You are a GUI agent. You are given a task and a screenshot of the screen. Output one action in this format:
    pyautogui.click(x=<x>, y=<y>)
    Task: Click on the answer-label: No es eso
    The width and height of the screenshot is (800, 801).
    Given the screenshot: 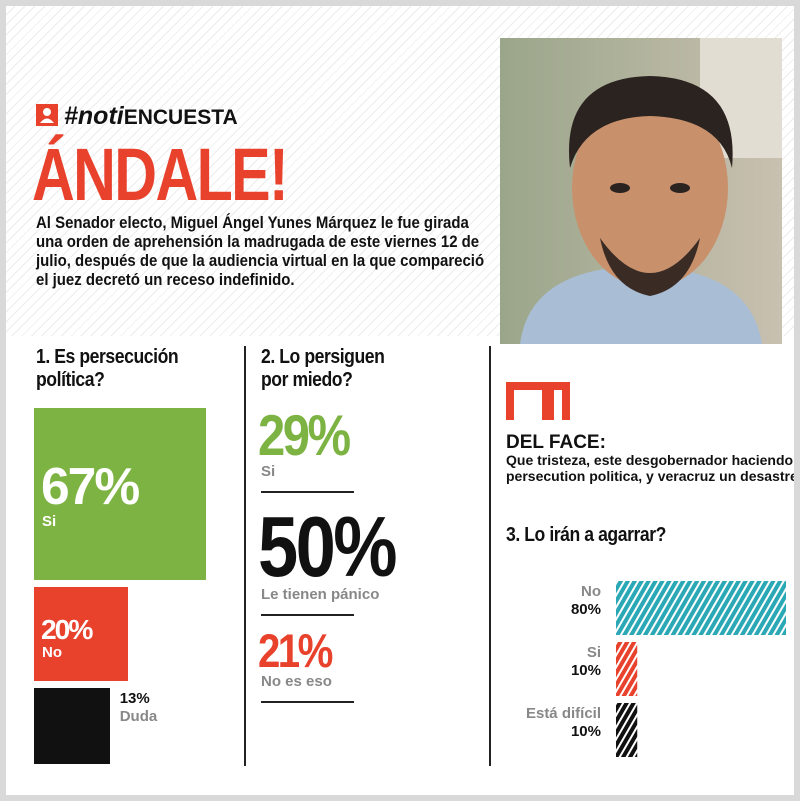 What is the action you would take?
    pyautogui.click(x=296, y=681)
    